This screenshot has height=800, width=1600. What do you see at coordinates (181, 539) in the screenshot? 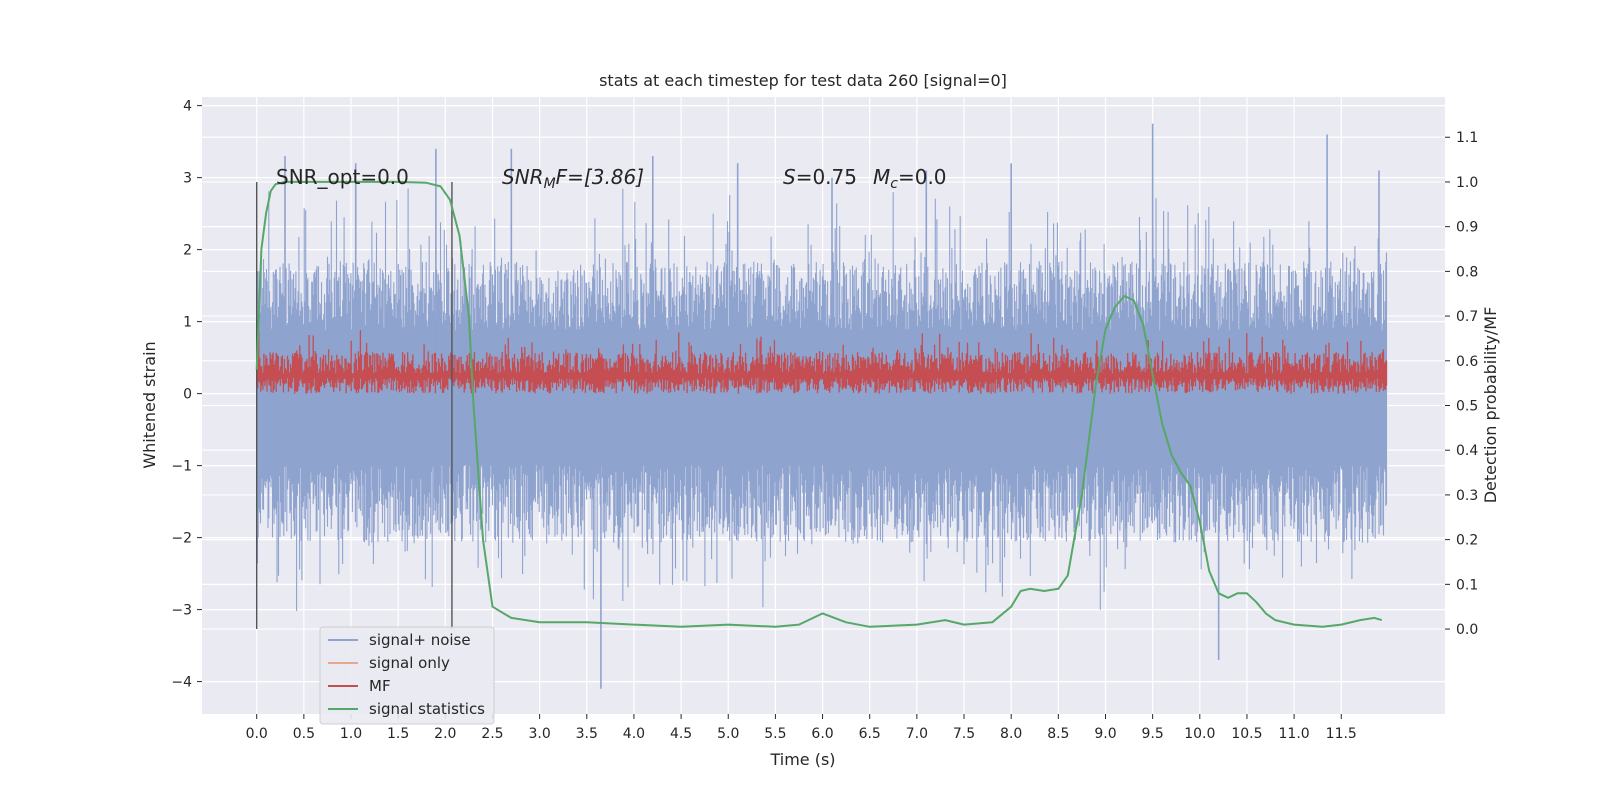
I see `y-tick-label: −2` at bounding box center [181, 539].